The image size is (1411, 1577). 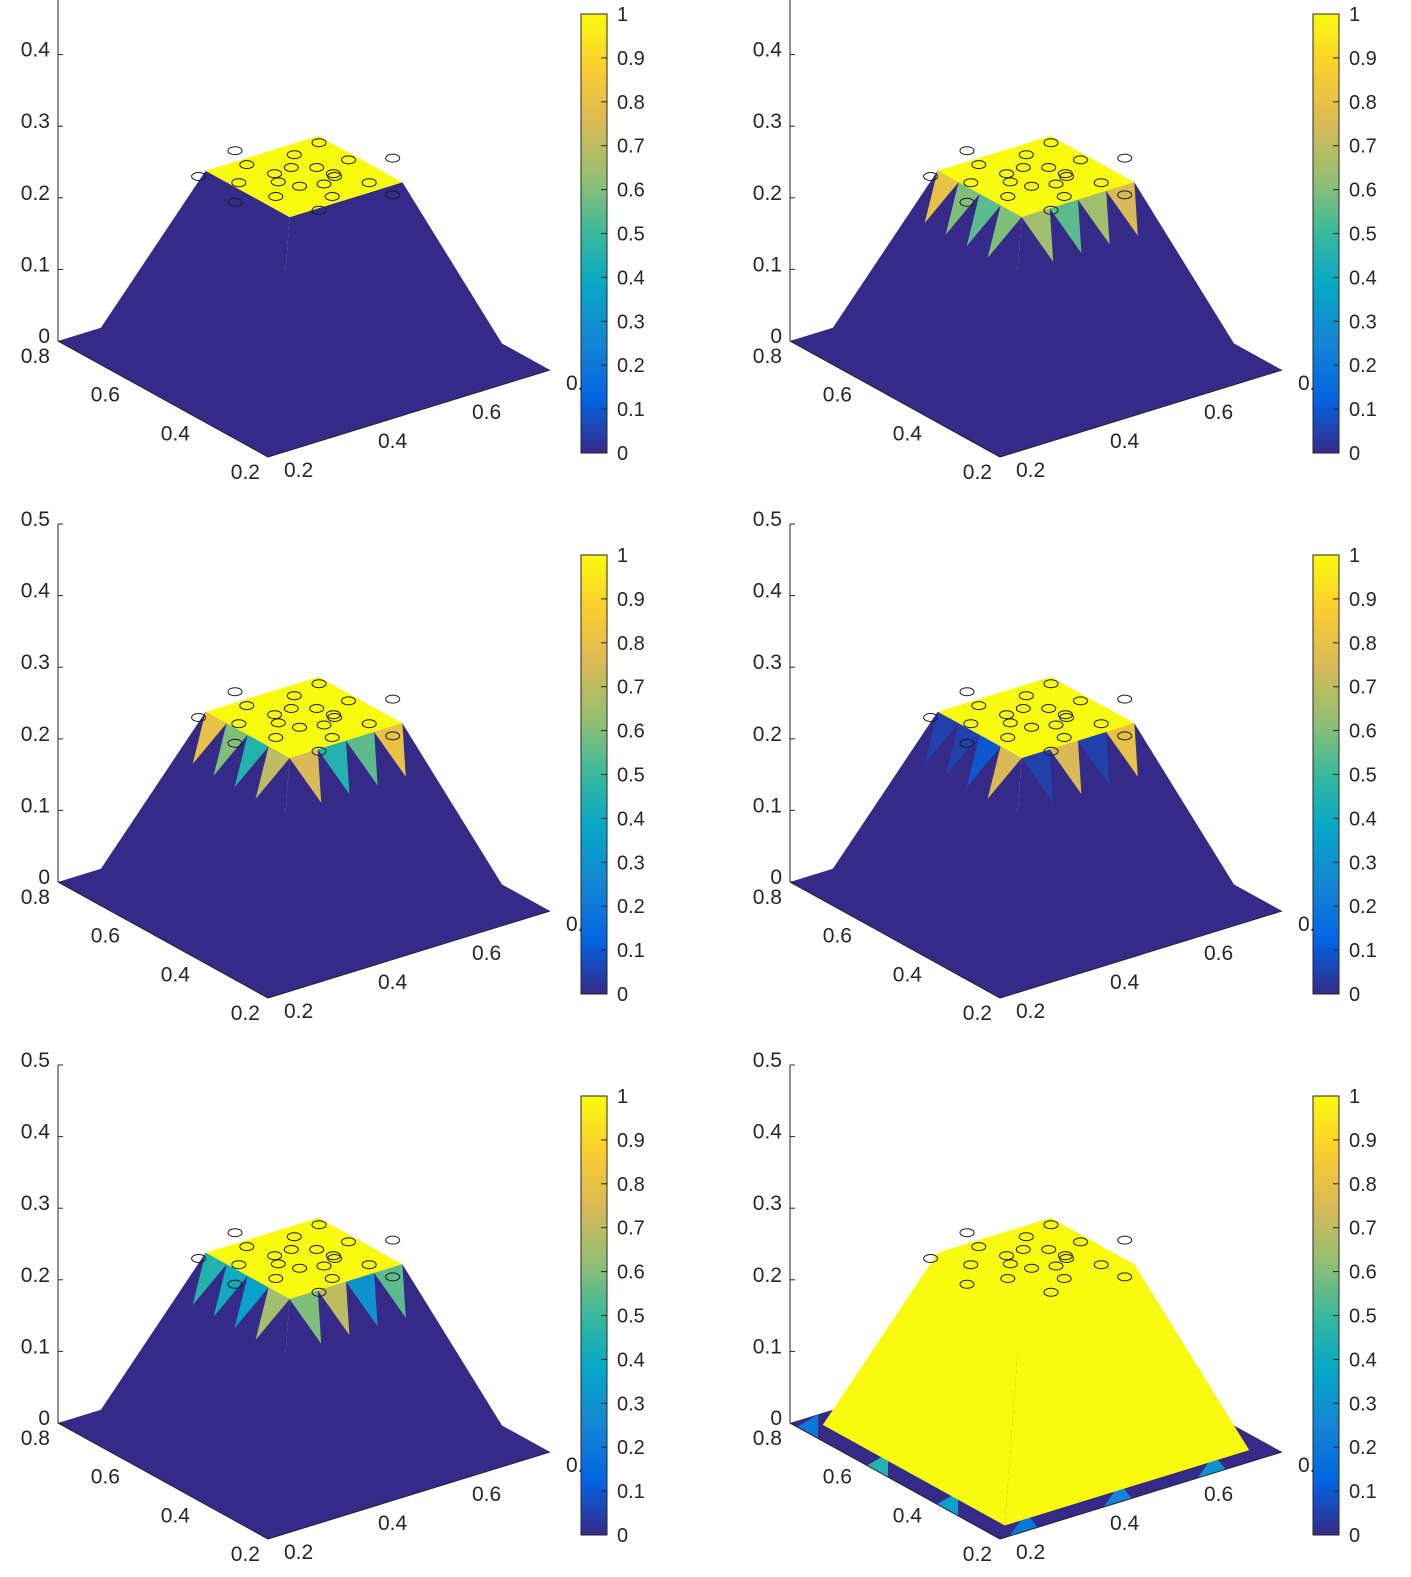 I want to click on z-tick-label: 0.1, so click(x=35, y=805).